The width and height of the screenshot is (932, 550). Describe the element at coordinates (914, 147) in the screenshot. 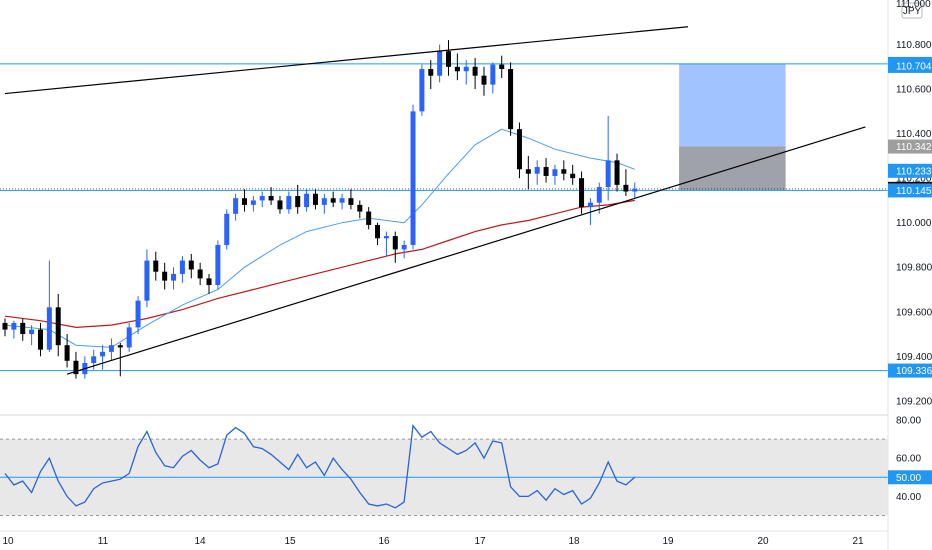

I see `price-tag-label: 110.342` at that location.